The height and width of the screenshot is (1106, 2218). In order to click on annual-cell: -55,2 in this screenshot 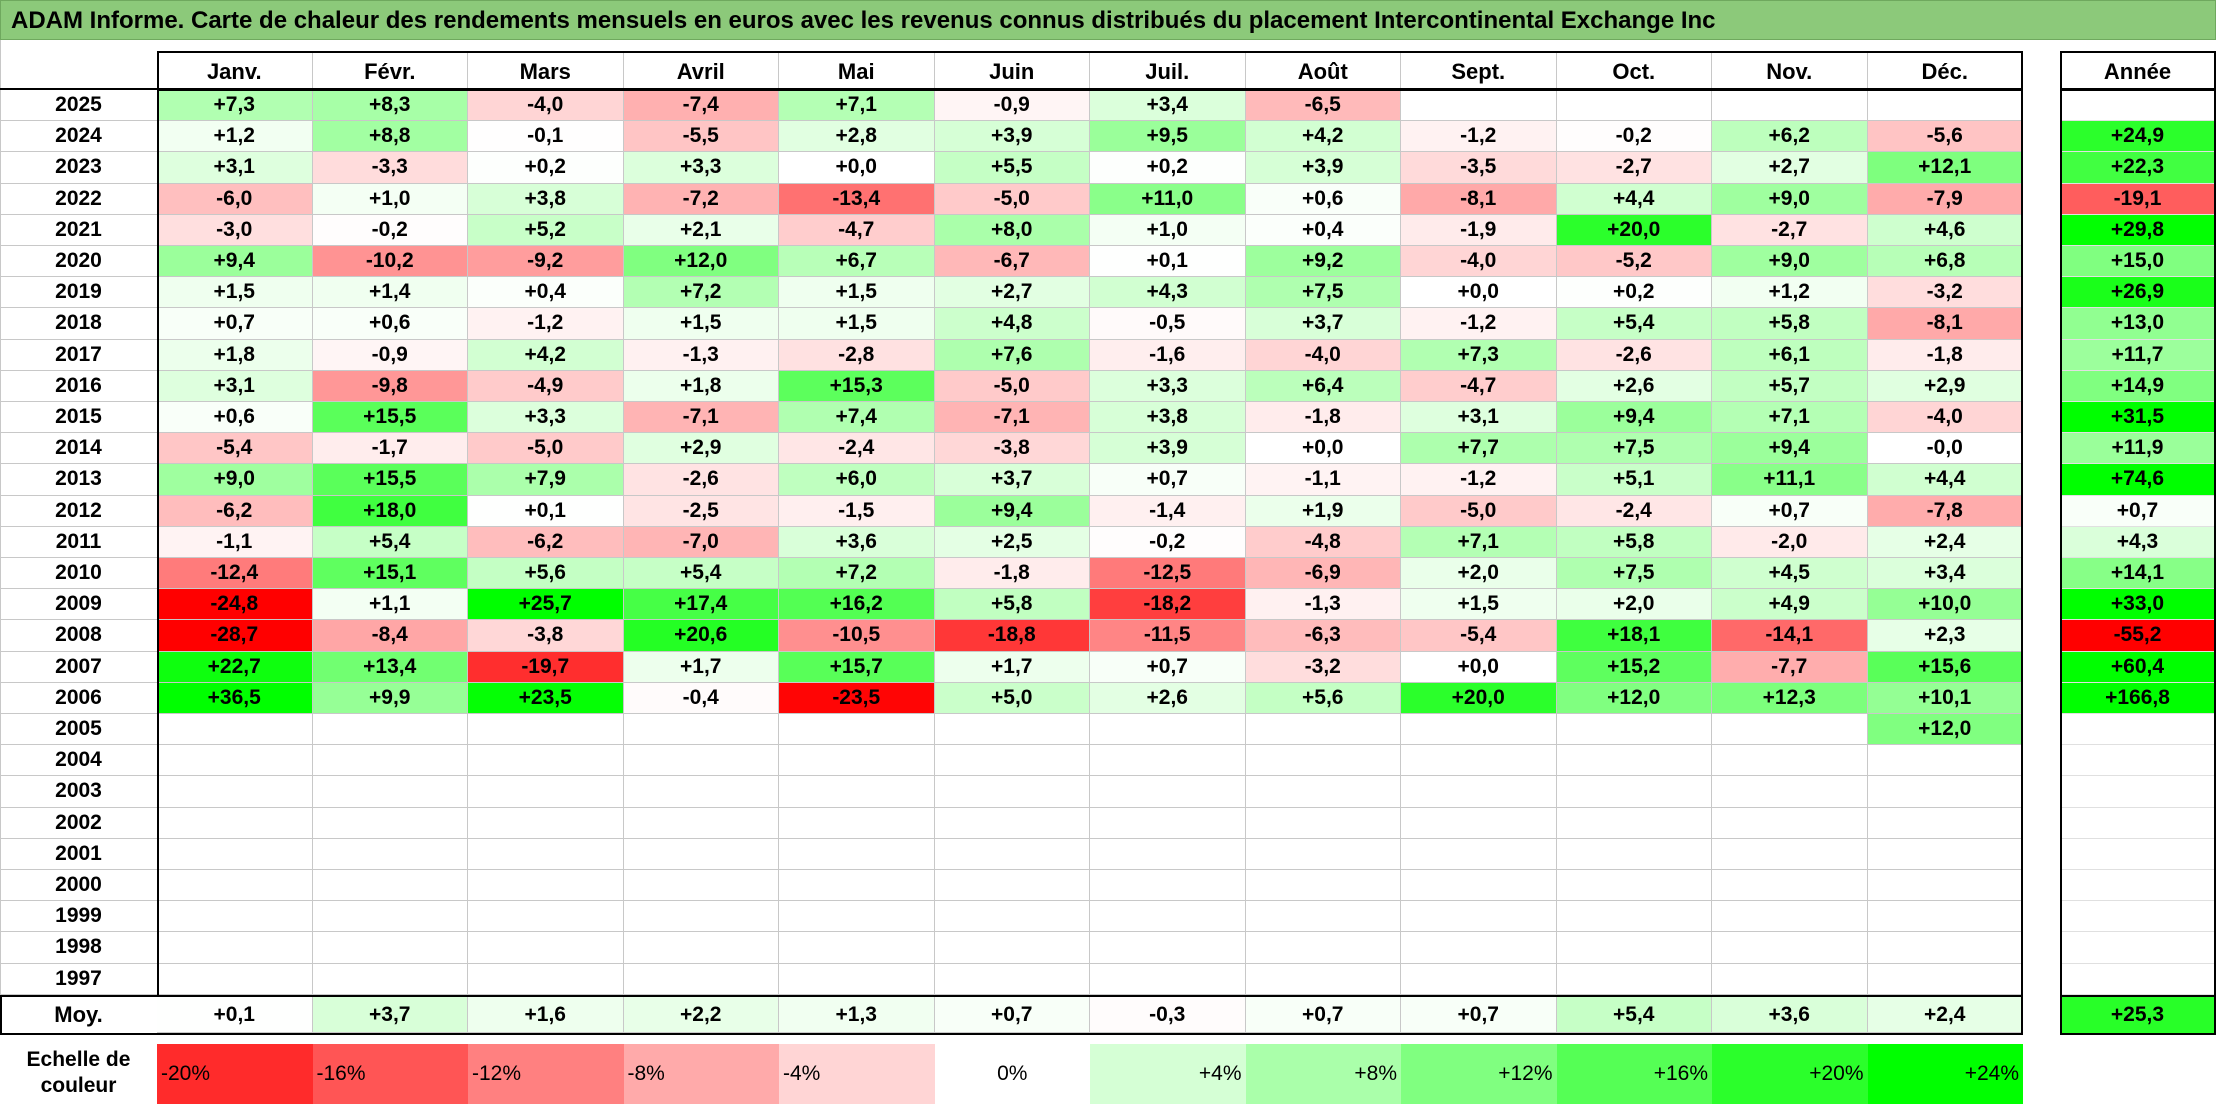, I will do `click(2137, 636)`.